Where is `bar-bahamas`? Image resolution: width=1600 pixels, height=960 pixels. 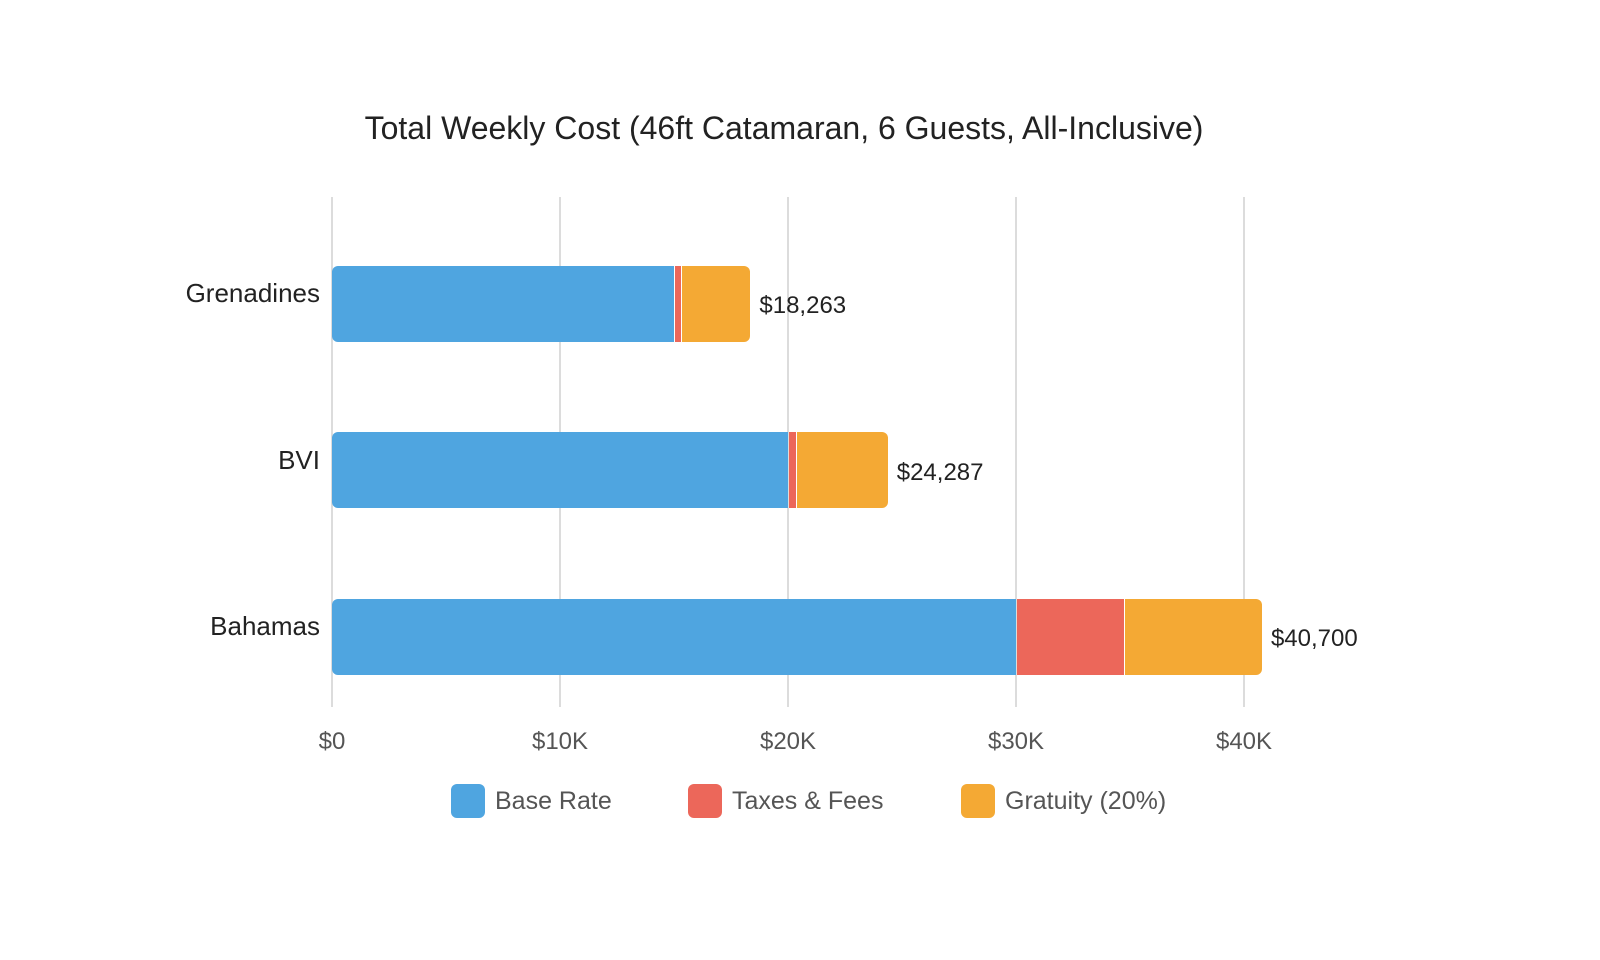
bar-bahamas is located at coordinates (797, 637).